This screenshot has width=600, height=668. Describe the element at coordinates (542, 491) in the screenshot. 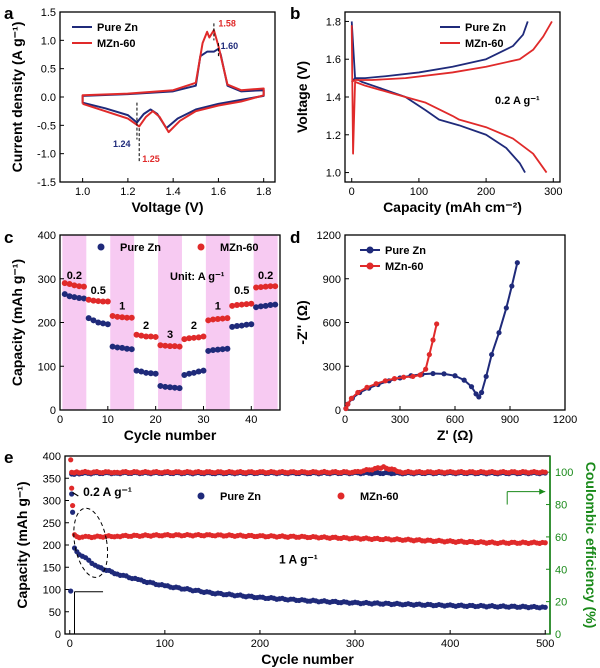

I see `ce-pointer-arrow` at that location.